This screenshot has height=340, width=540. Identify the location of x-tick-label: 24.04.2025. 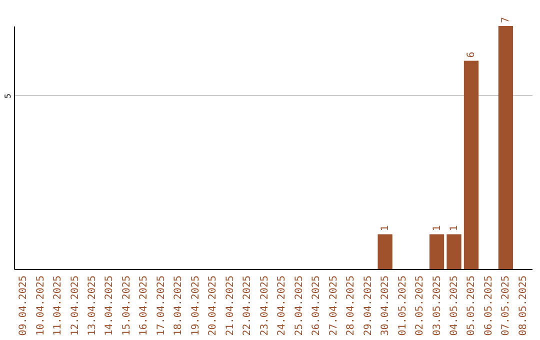
(282, 306).